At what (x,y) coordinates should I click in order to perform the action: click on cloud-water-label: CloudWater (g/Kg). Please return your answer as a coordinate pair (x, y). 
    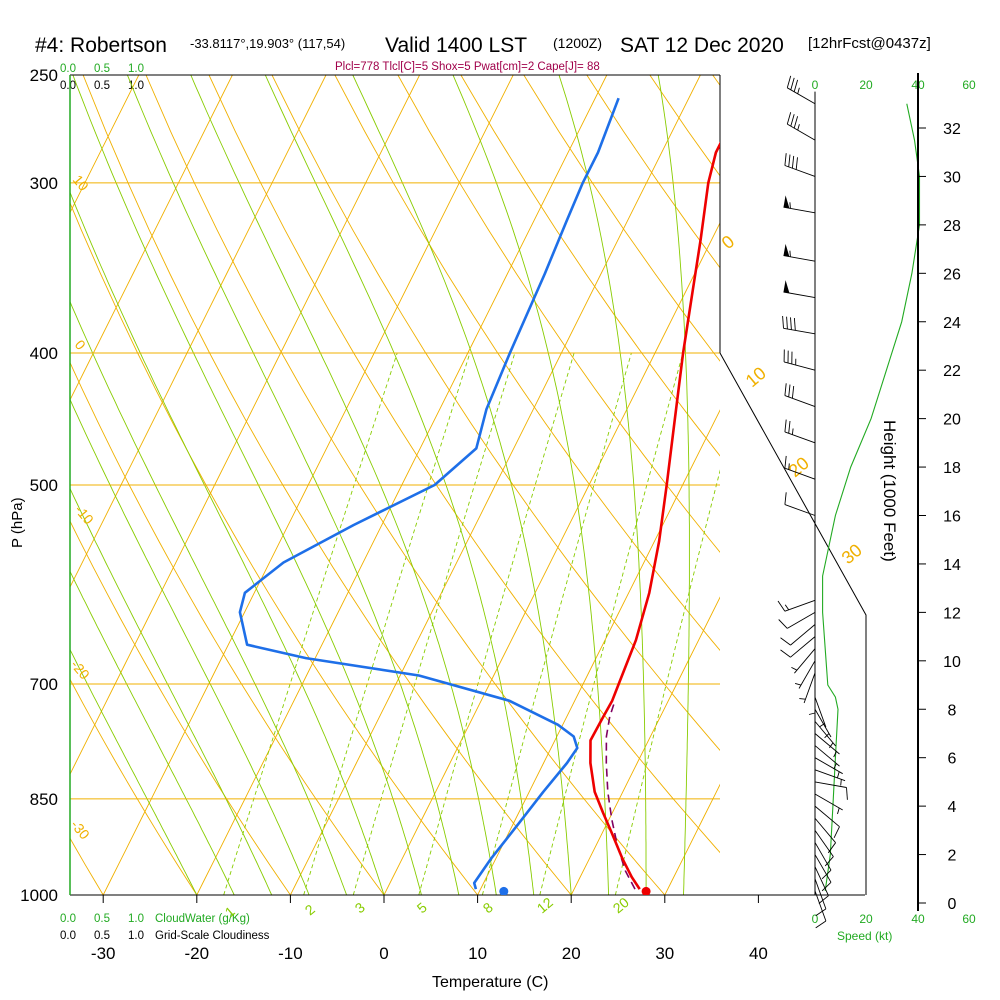
    Looking at the image, I should click on (202, 919).